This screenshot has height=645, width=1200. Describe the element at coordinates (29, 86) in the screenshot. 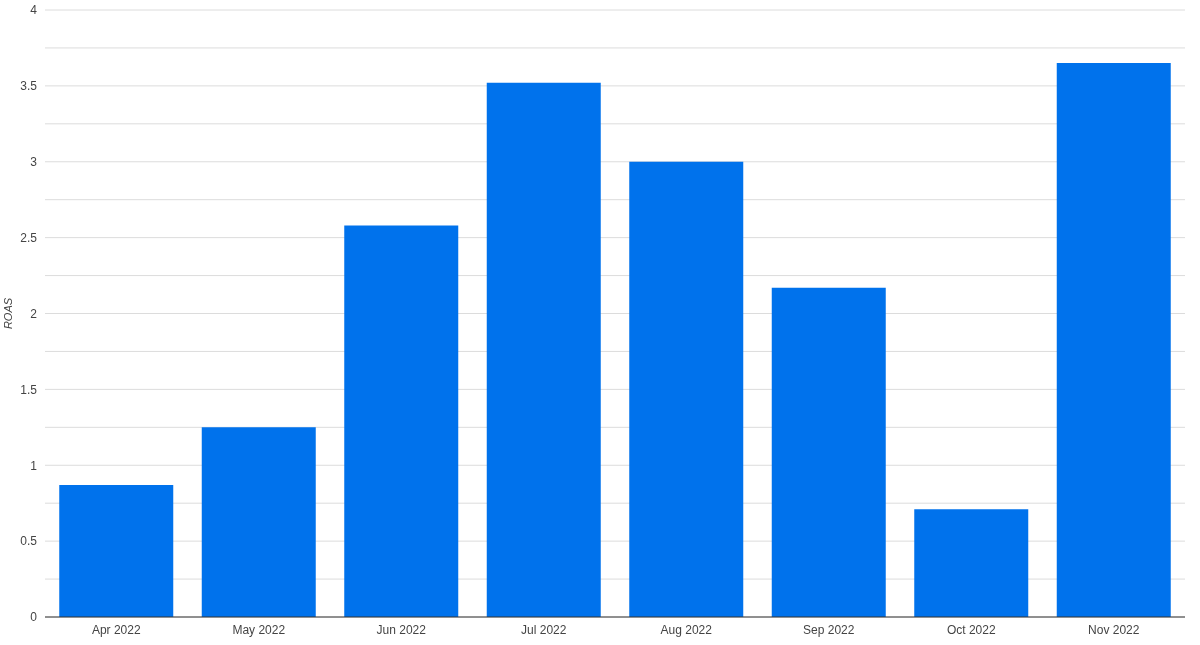

I see `y-tick-label: 3.5` at that location.